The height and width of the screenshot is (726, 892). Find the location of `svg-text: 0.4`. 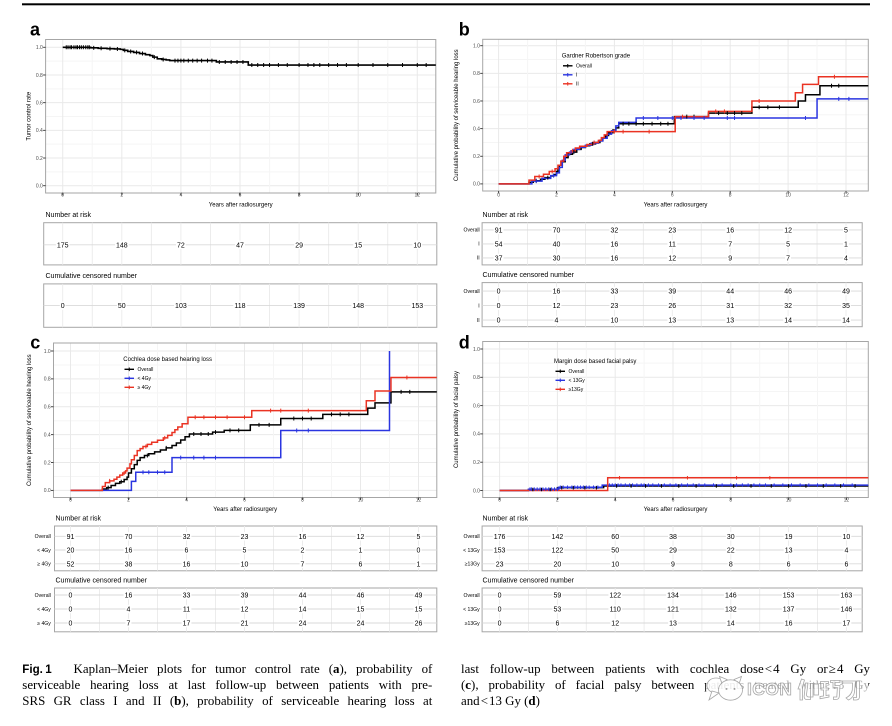

svg-text: 0.4 is located at coordinates (39, 131).